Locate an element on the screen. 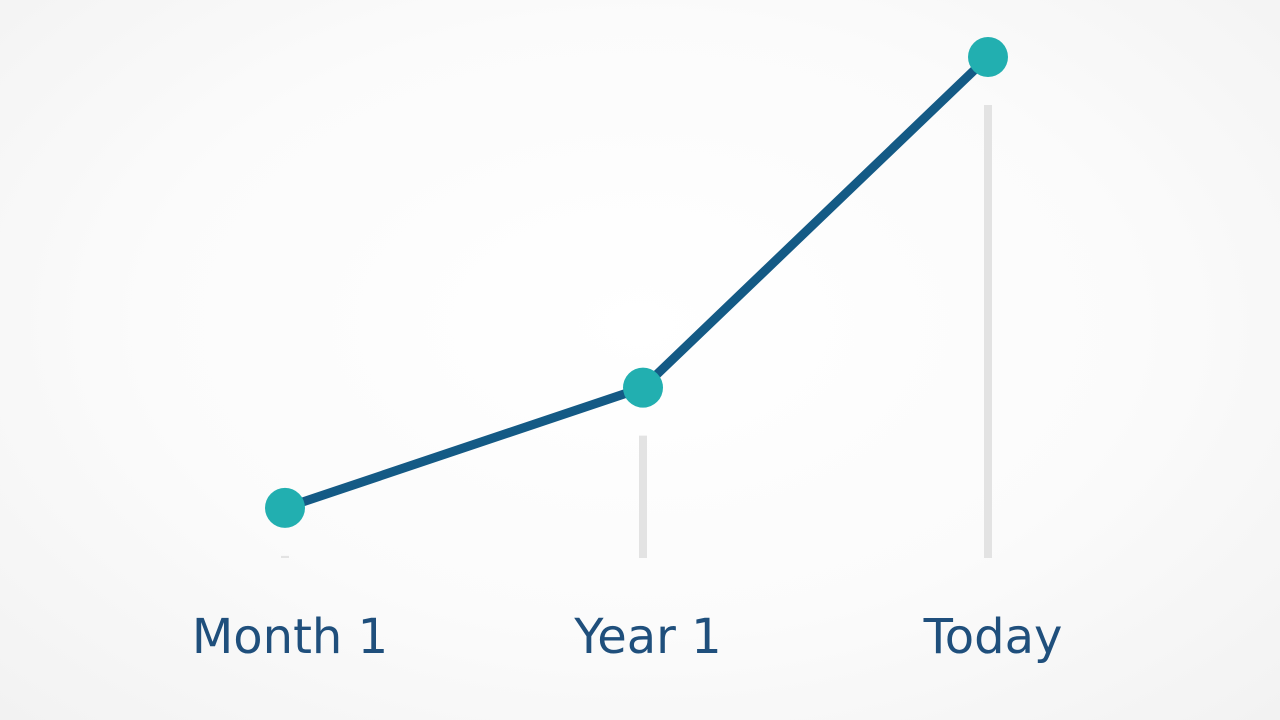 The height and width of the screenshot is (720, 1280). x-label: Year 1 is located at coordinates (647, 637).